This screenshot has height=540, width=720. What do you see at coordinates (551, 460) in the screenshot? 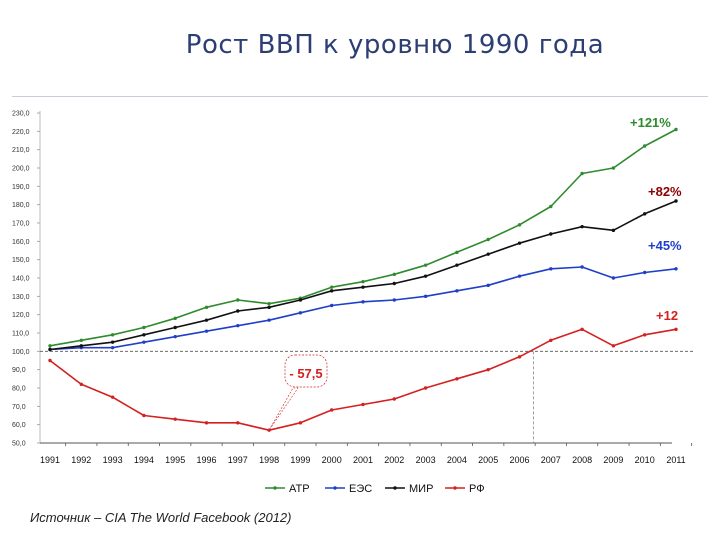
I see `x-tick-label: 2007` at bounding box center [551, 460].